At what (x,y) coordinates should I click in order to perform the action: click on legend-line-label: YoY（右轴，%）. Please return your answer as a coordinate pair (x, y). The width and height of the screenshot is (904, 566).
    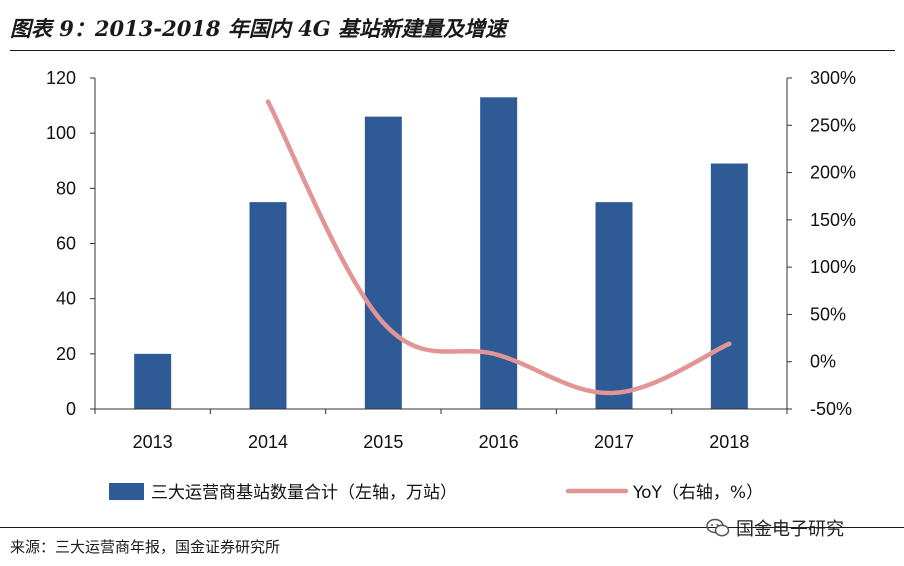
    Looking at the image, I should click on (697, 493).